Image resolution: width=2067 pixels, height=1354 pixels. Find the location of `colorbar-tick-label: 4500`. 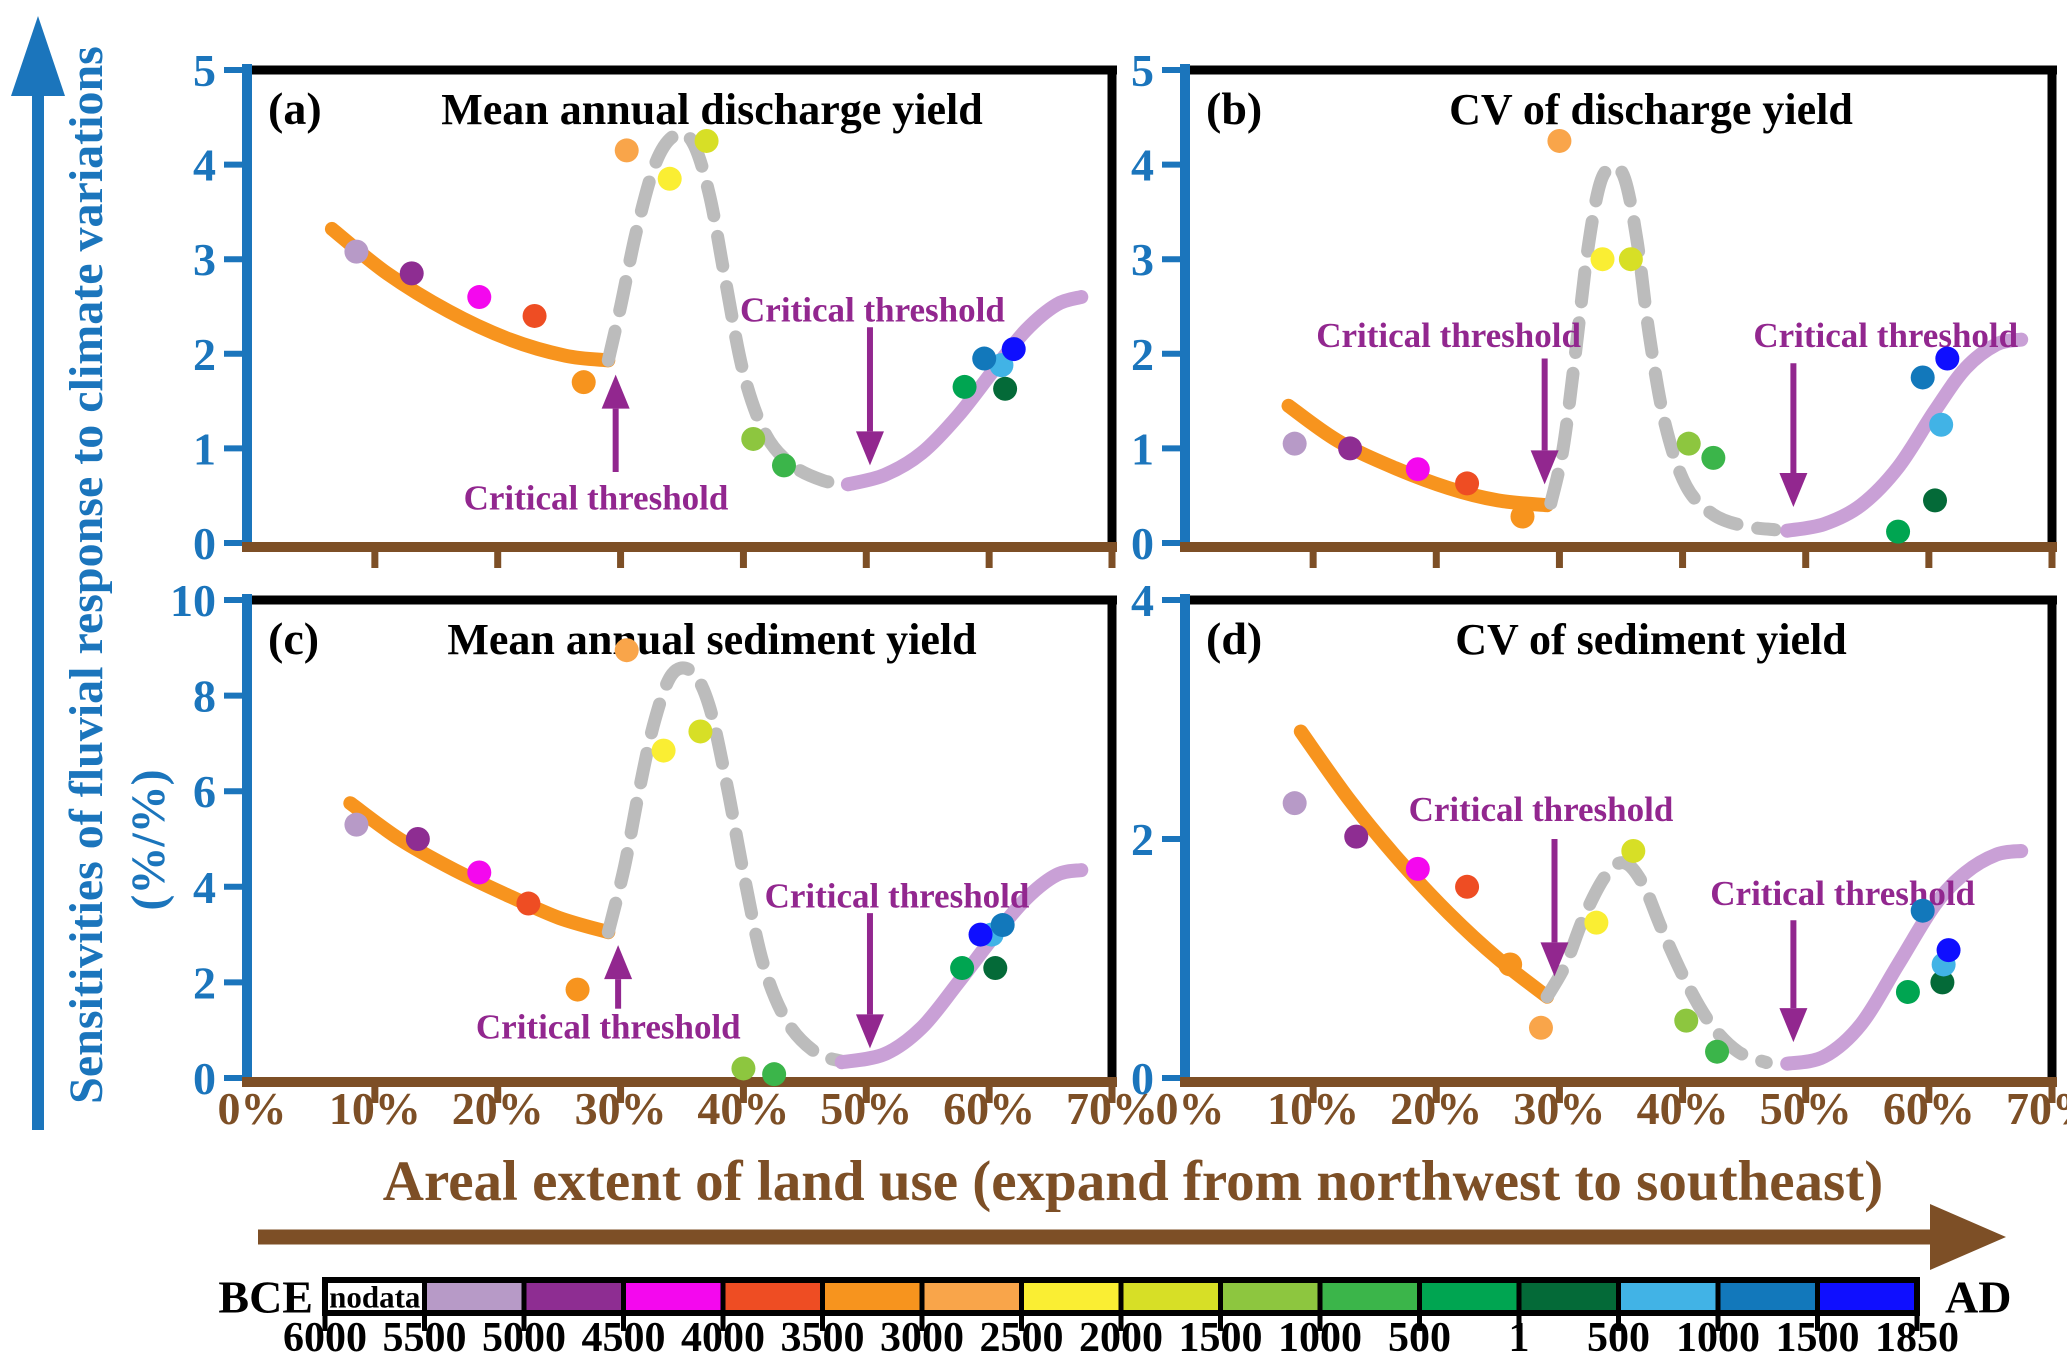

colorbar-tick-label: 4500 is located at coordinates (624, 1334).